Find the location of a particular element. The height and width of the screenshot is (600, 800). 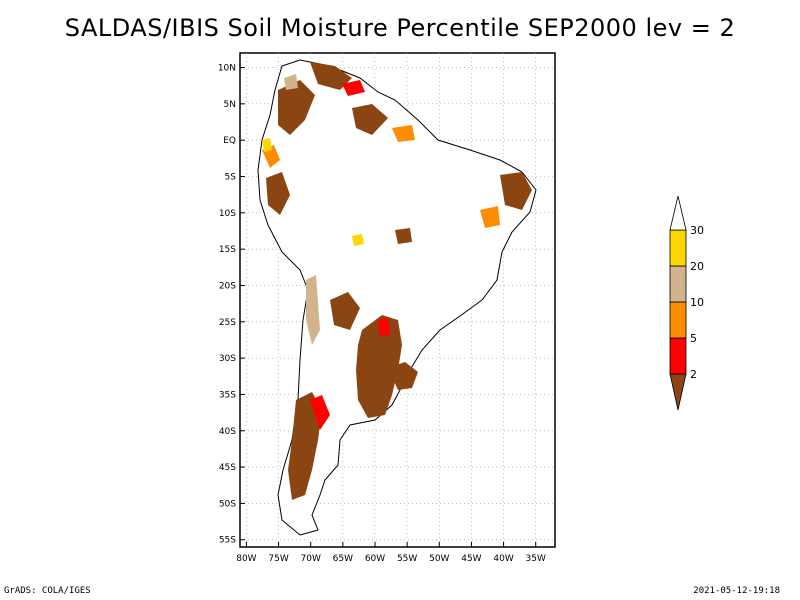

region-le2-guianas is located at coordinates (370, 119).